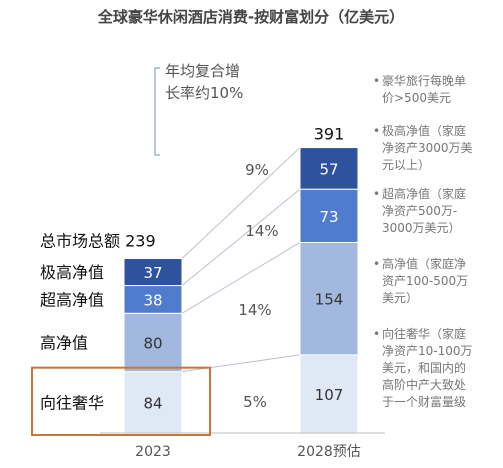 This screenshot has width=503, height=468. Describe the element at coordinates (72, 299) in the screenshot. I see `series-label: 超高净值` at that location.